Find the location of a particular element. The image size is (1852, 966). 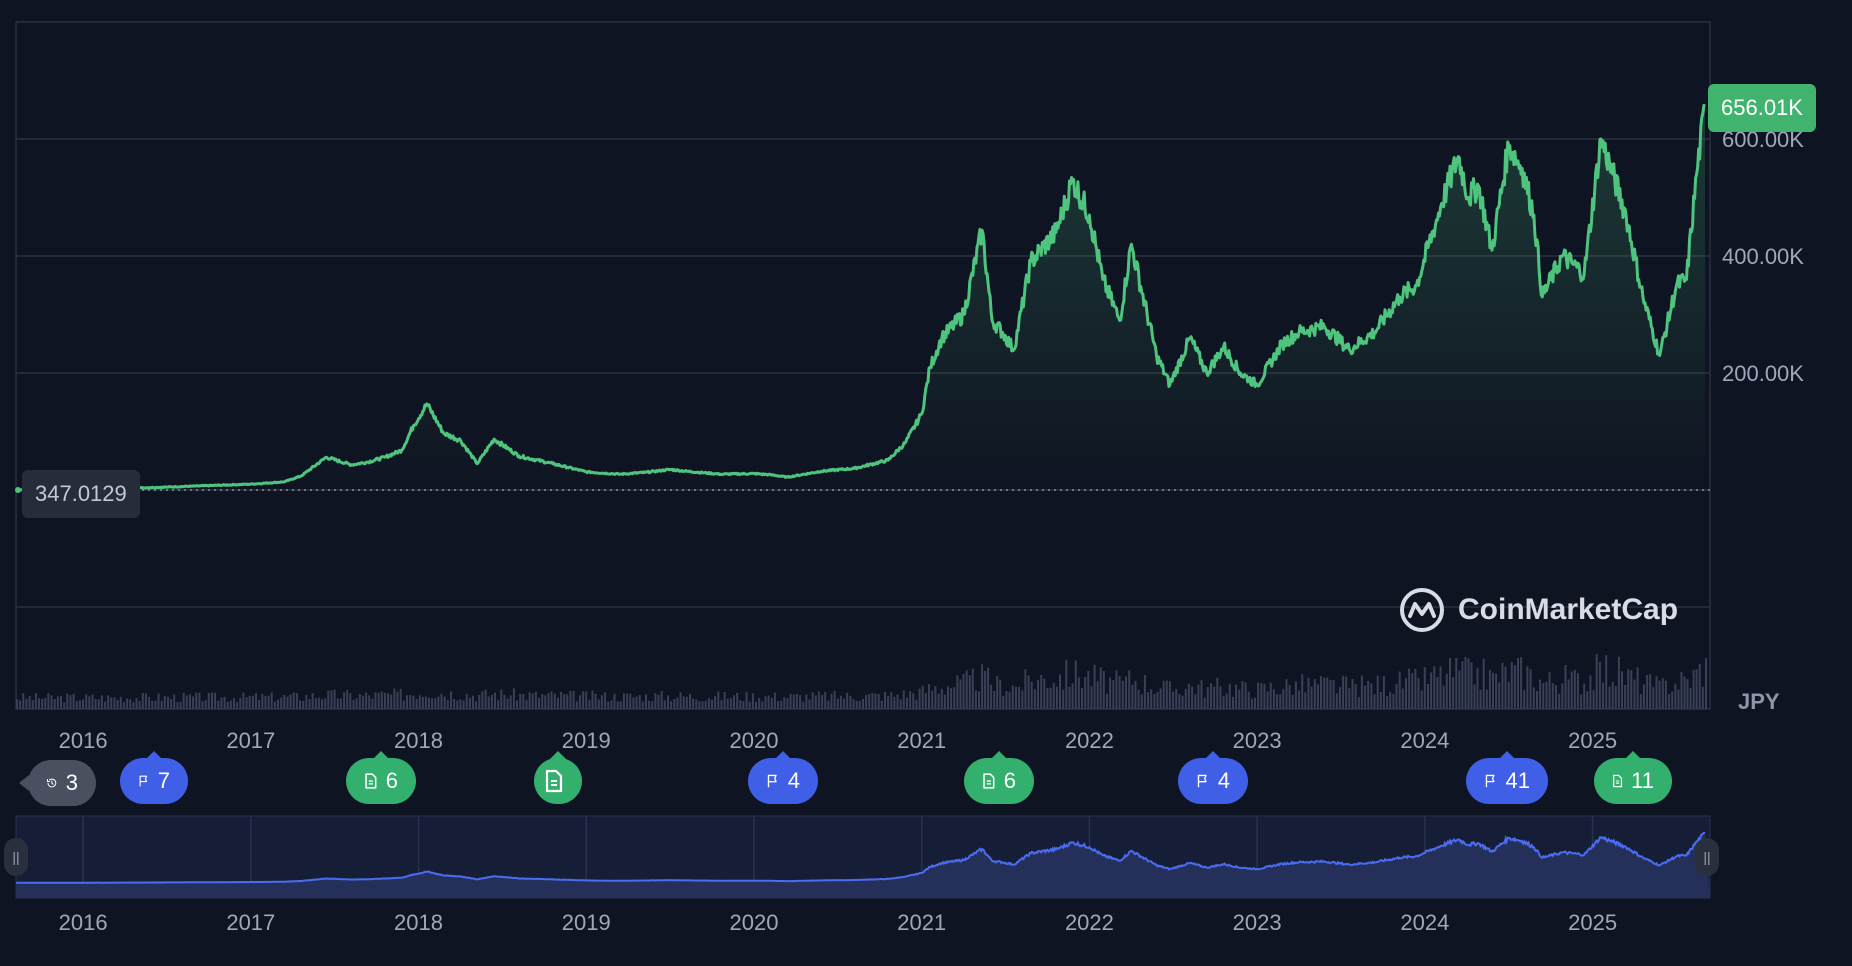

x-tick-label: 2021 is located at coordinates (921, 740).